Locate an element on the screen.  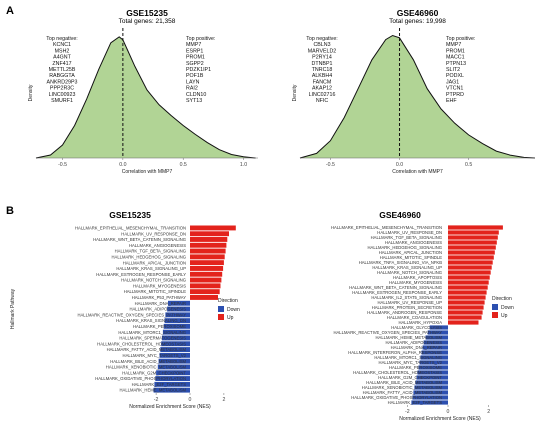
pathway-label: HALLMARK_XENOBIOTIC_METABOLISM is located at coordinates (402, 387).